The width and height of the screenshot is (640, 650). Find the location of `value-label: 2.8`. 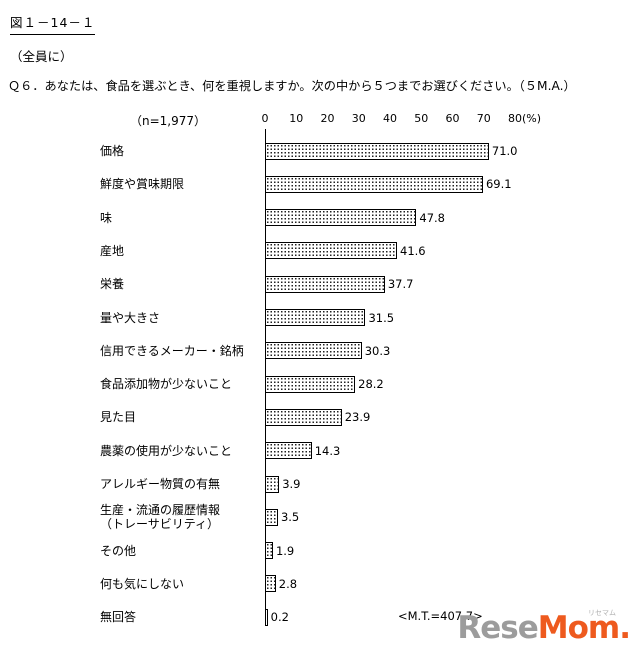

value-label: 2.8 is located at coordinates (288, 583).